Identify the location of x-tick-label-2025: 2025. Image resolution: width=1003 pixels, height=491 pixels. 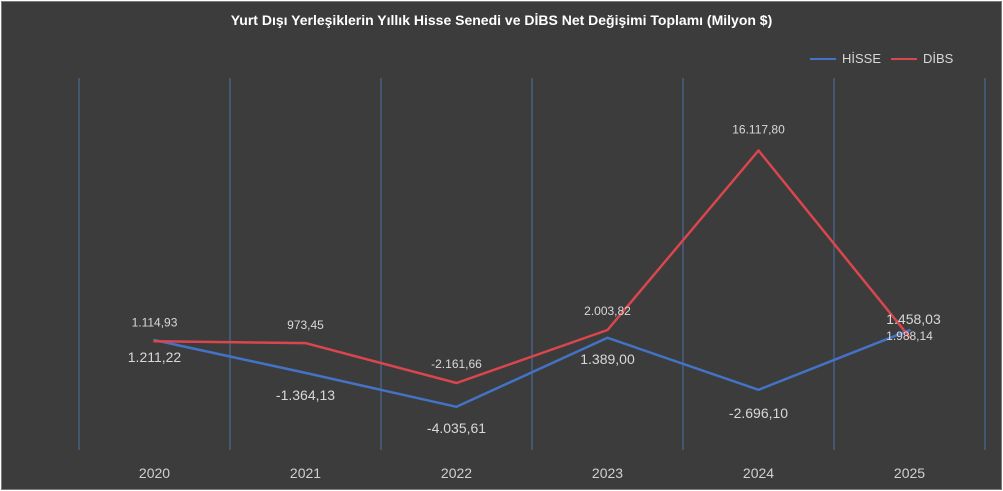
(909, 473).